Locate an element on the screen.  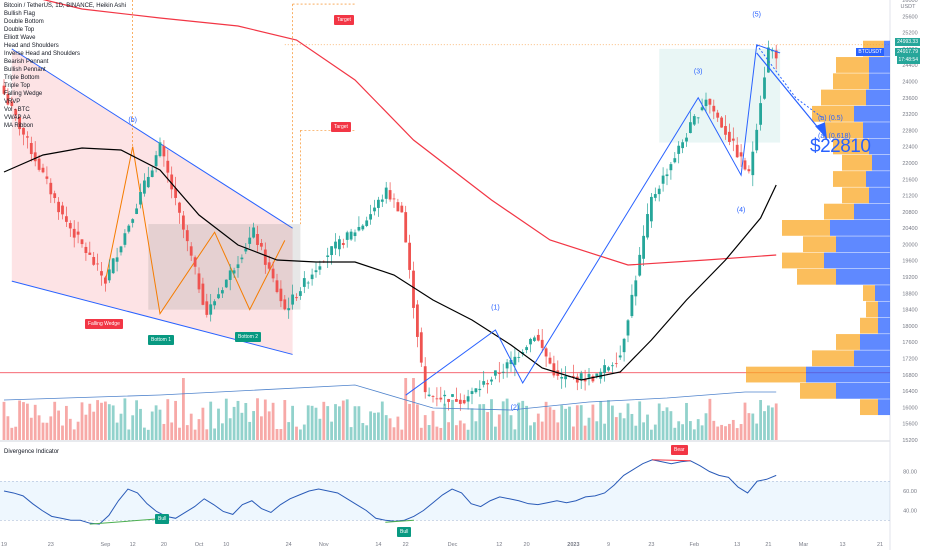
symbol-badge: BTCUSDT is located at coordinates (870, 52).